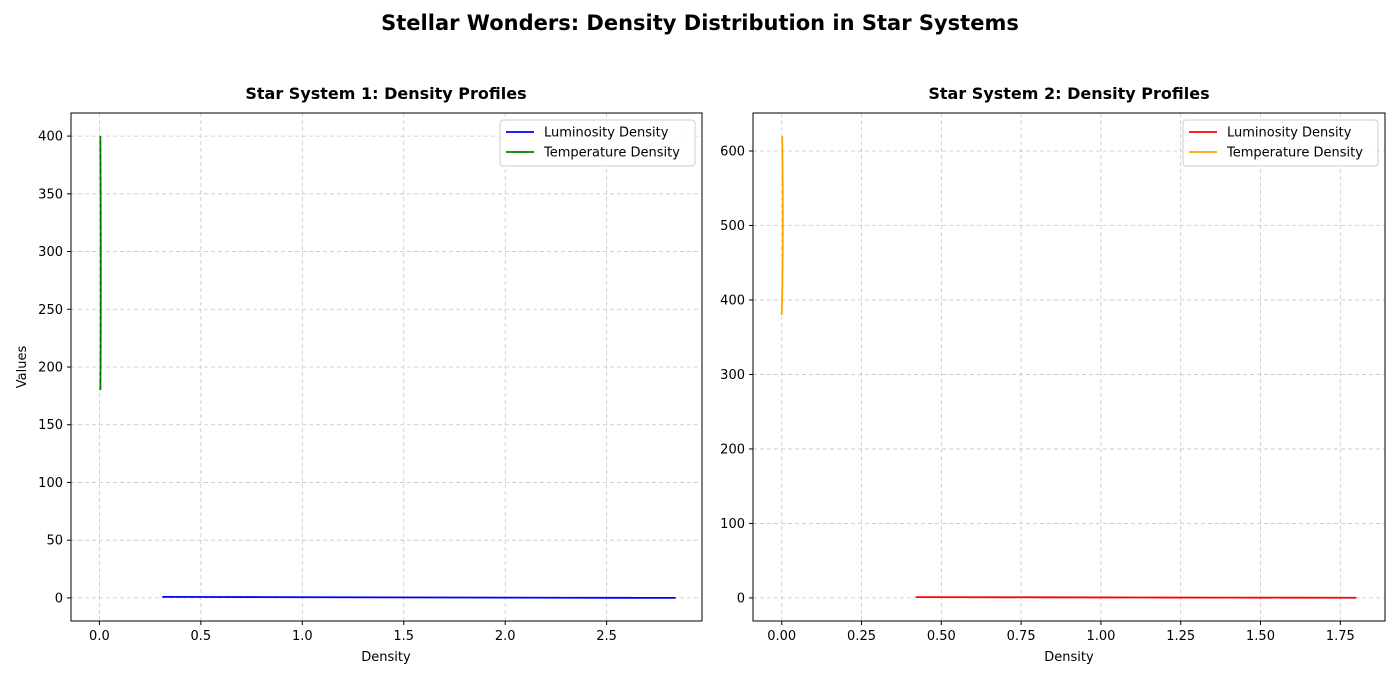 The height and width of the screenshot is (700, 1400). I want to click on x-tick-label-2: 1.50, so click(1260, 636).